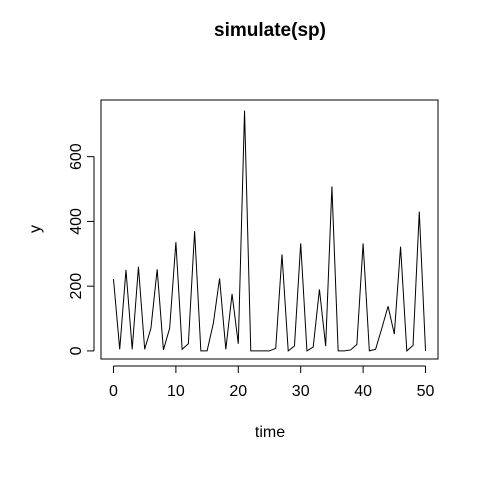 This screenshot has width=480, height=480. Describe the element at coordinates (176, 391) in the screenshot. I see `x-tick-label: 10` at that location.